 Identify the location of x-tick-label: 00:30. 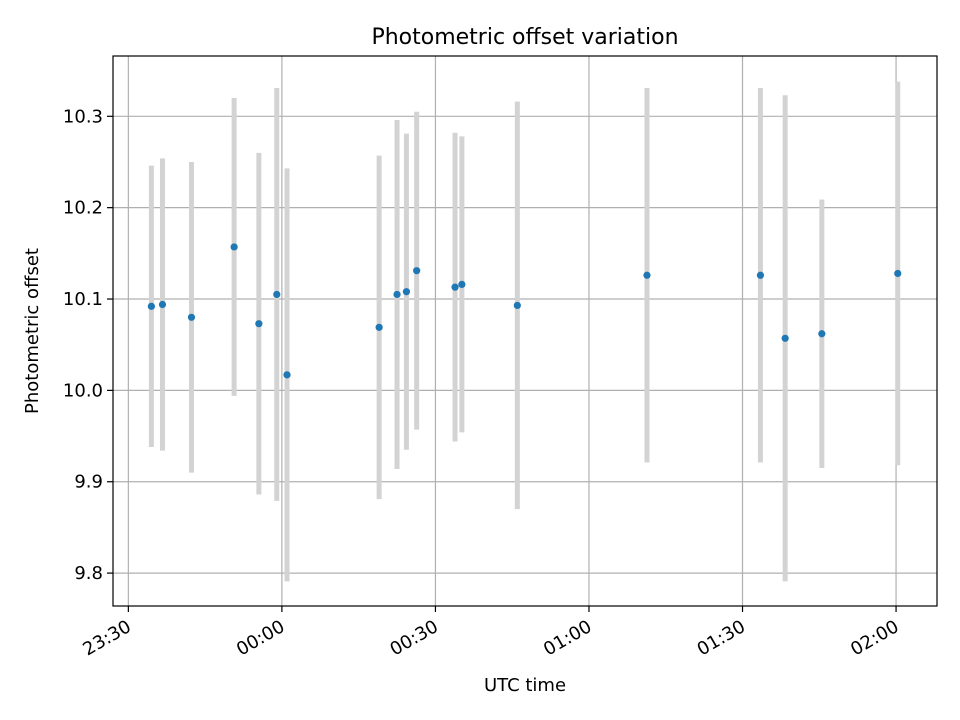
(414, 638).